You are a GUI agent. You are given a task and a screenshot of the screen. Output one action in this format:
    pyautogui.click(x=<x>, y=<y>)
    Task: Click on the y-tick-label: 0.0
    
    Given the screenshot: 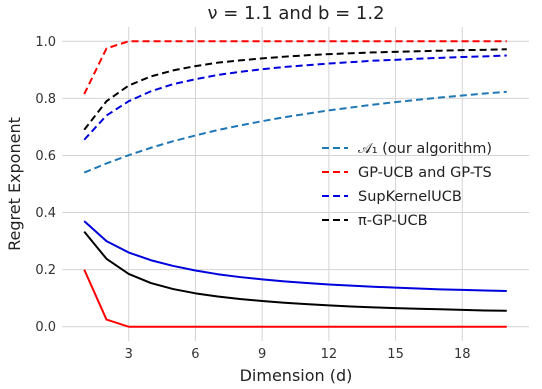 What is the action you would take?
    pyautogui.click(x=45, y=327)
    